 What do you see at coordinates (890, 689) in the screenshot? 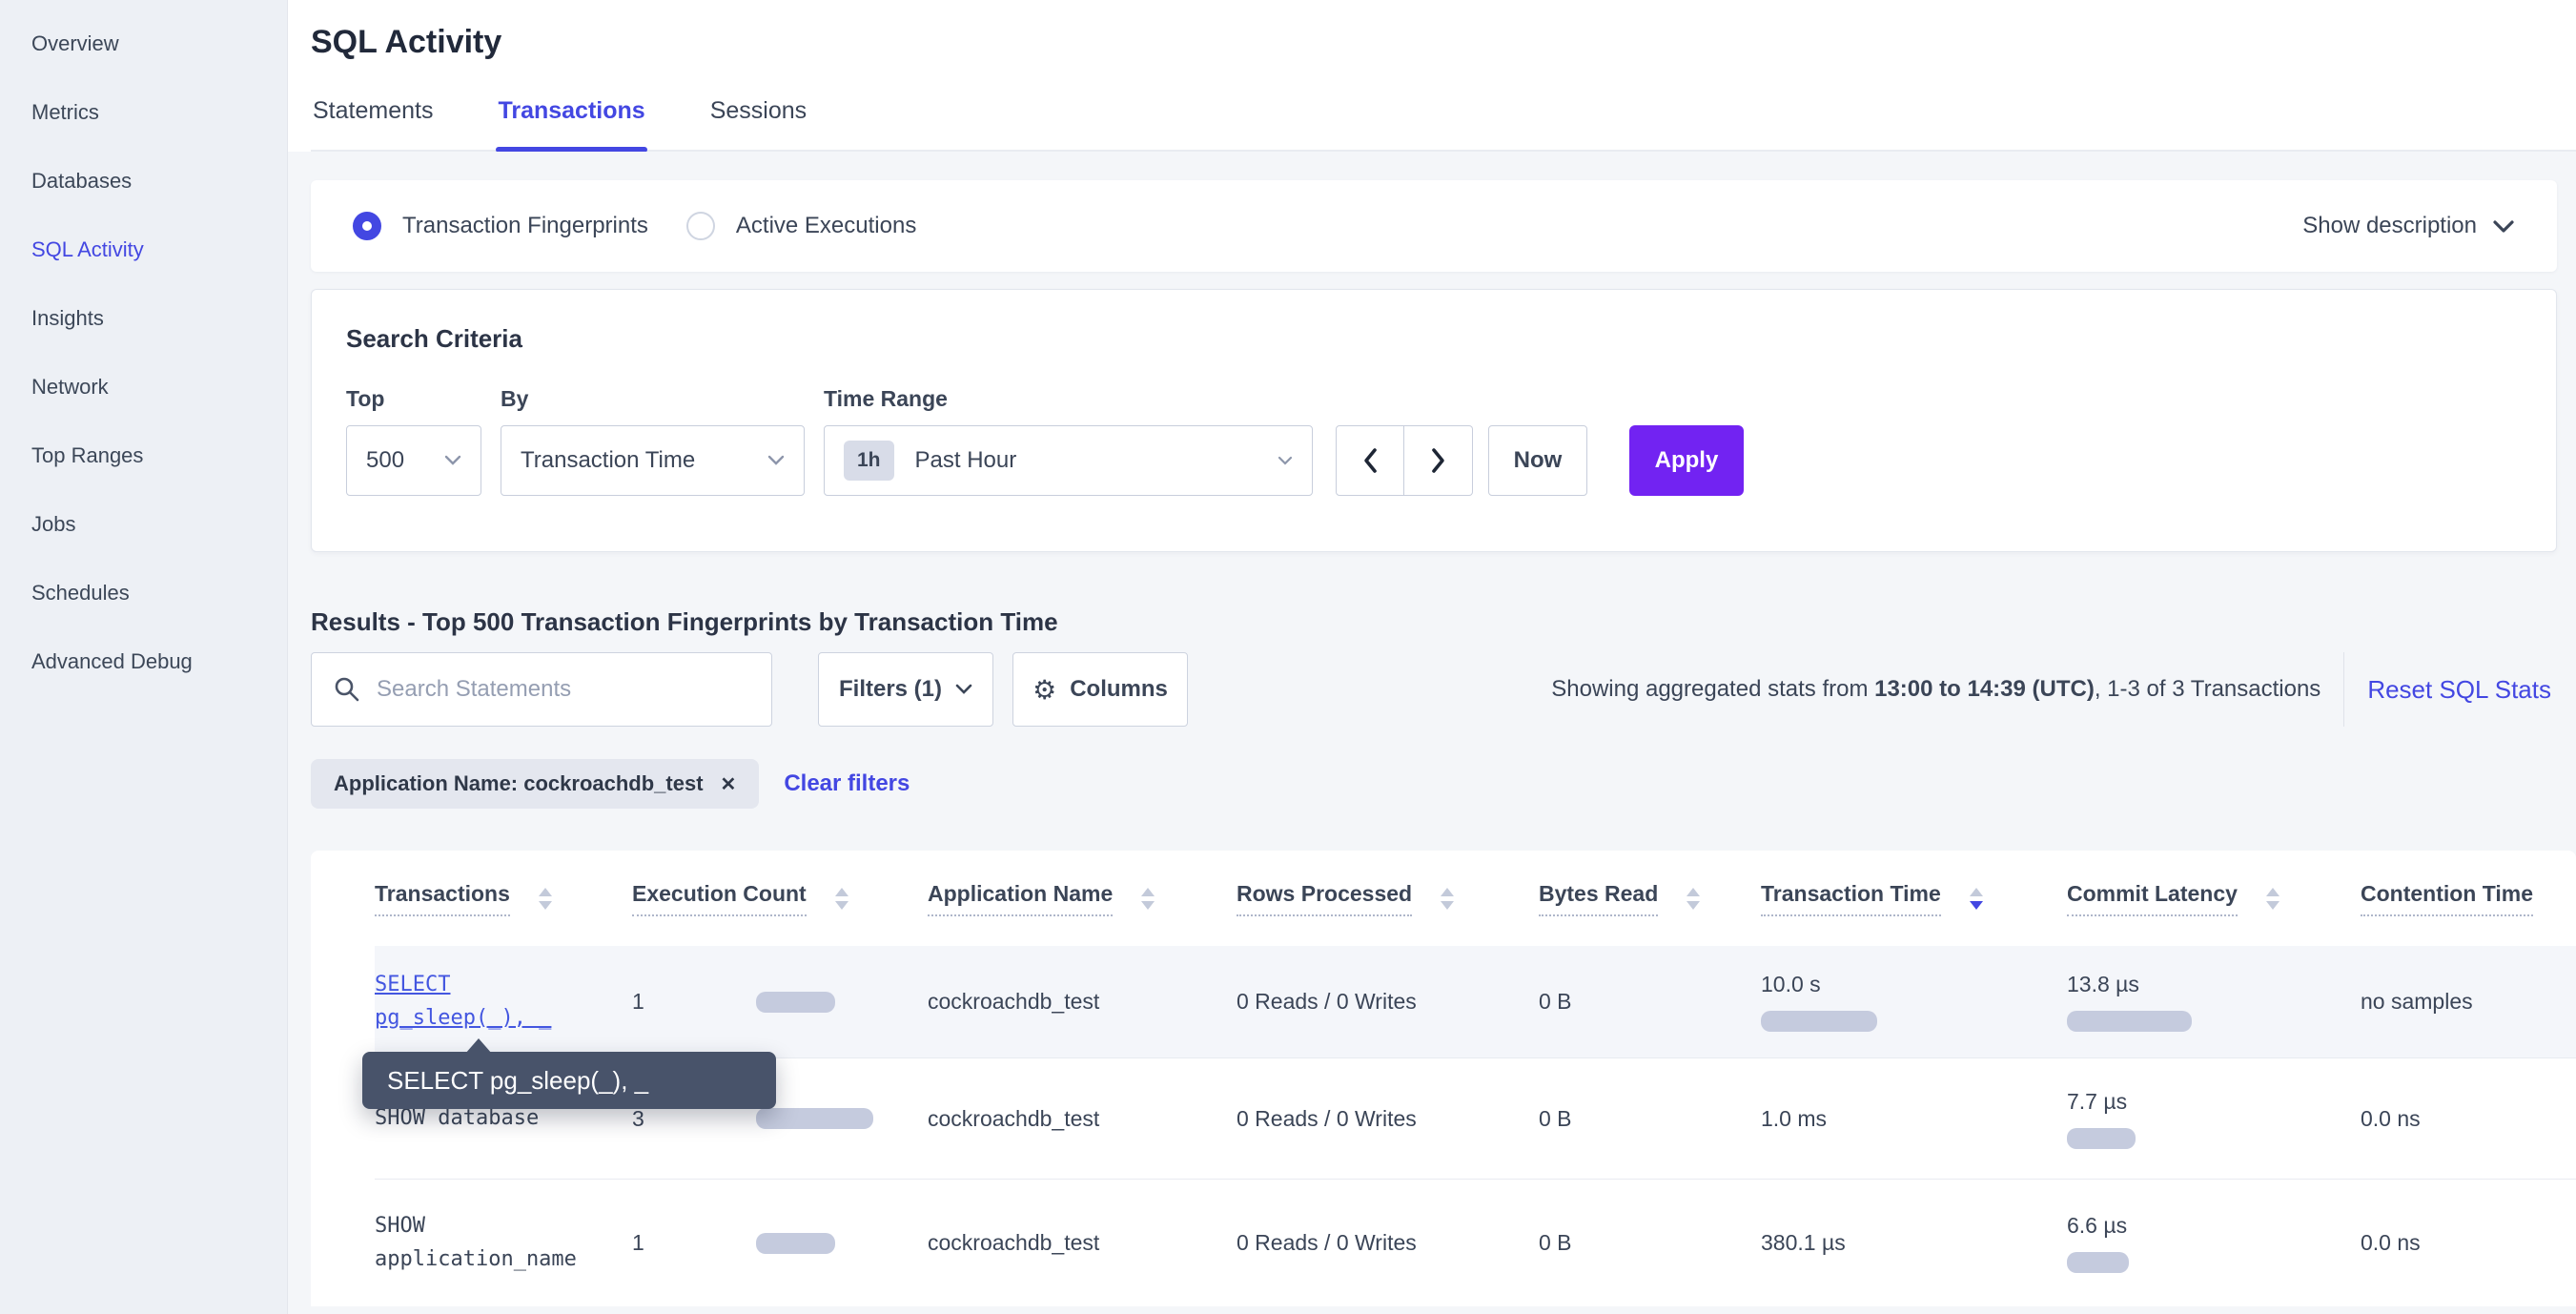
I see `filters-label: Filters (1)` at bounding box center [890, 689].